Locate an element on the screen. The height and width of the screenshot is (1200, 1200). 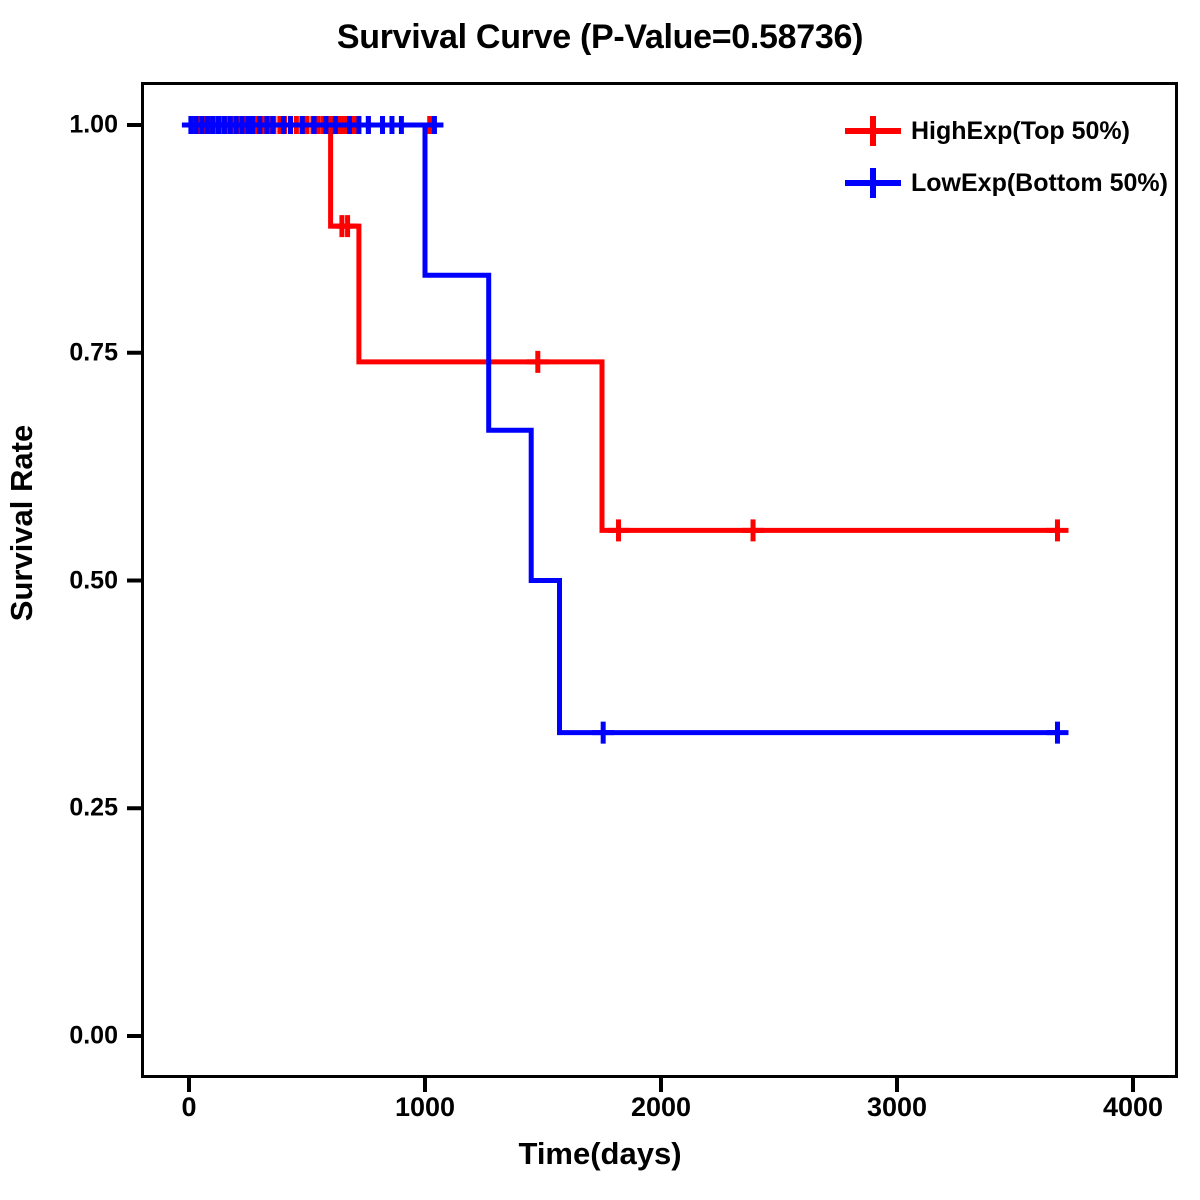
legend: HighExp(Top 50%) LowExp(Bottom 50%) is located at coordinates (1010, 157).